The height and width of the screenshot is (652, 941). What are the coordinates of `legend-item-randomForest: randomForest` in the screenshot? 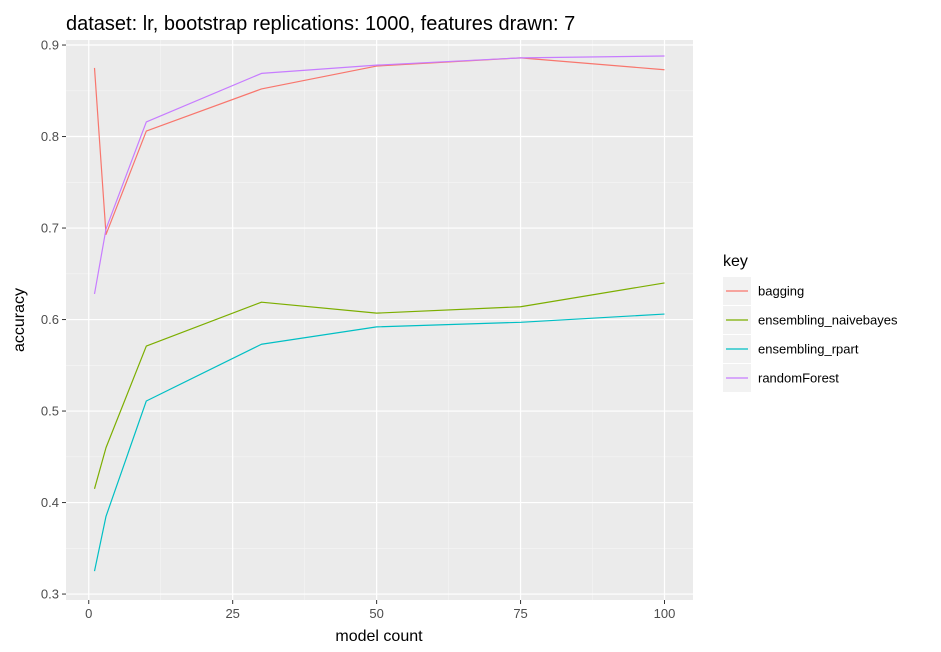 It's located at (781, 378).